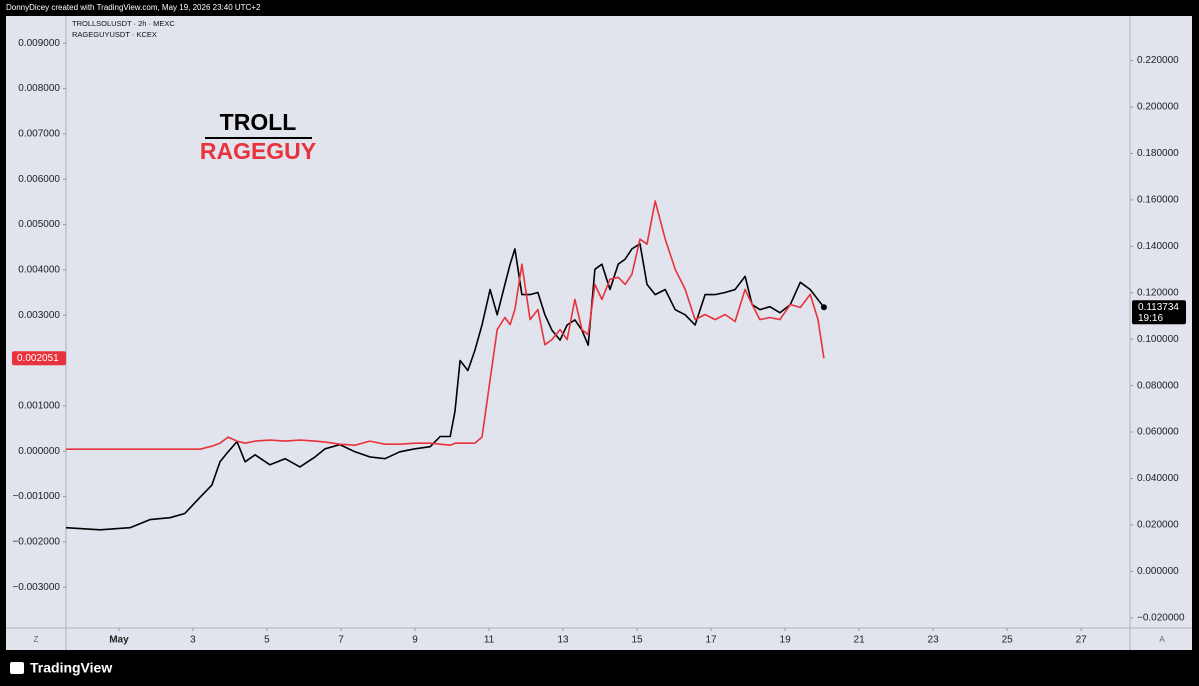 This screenshot has height=686, width=1199. What do you see at coordinates (39, 179) in the screenshot?
I see `y-tick-label: 0.006000` at bounding box center [39, 179].